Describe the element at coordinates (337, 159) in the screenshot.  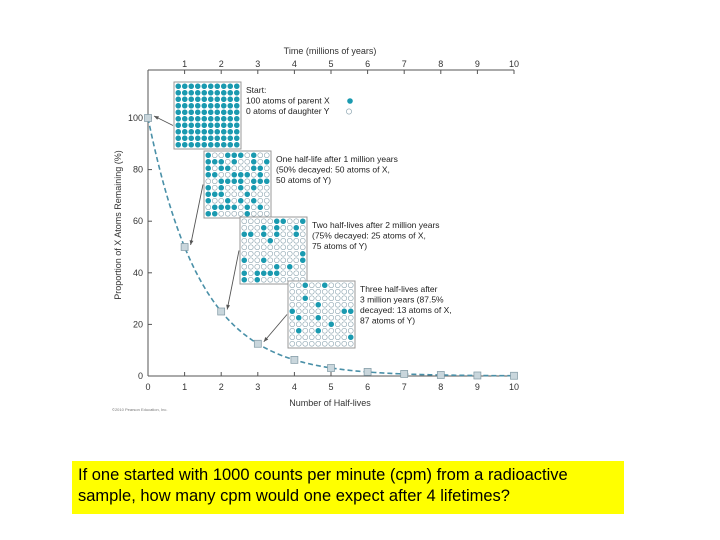
I see `annotation-text: One half-life after 1 million years` at that location.